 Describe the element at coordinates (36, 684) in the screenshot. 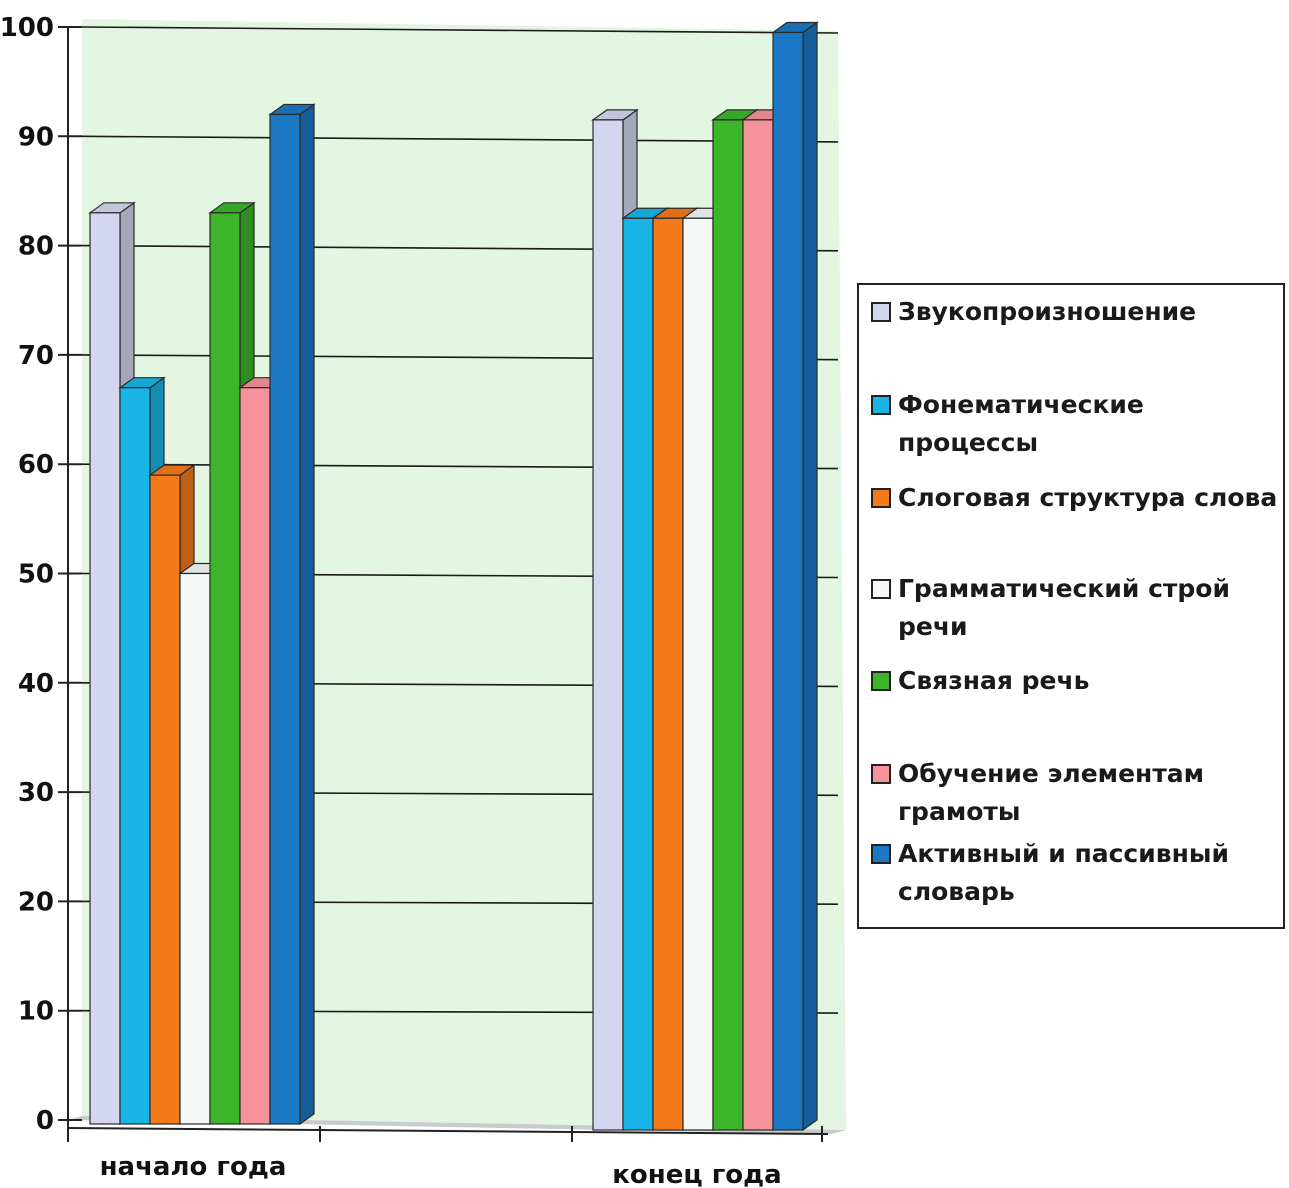

I see `y-tick-label: 40` at that location.